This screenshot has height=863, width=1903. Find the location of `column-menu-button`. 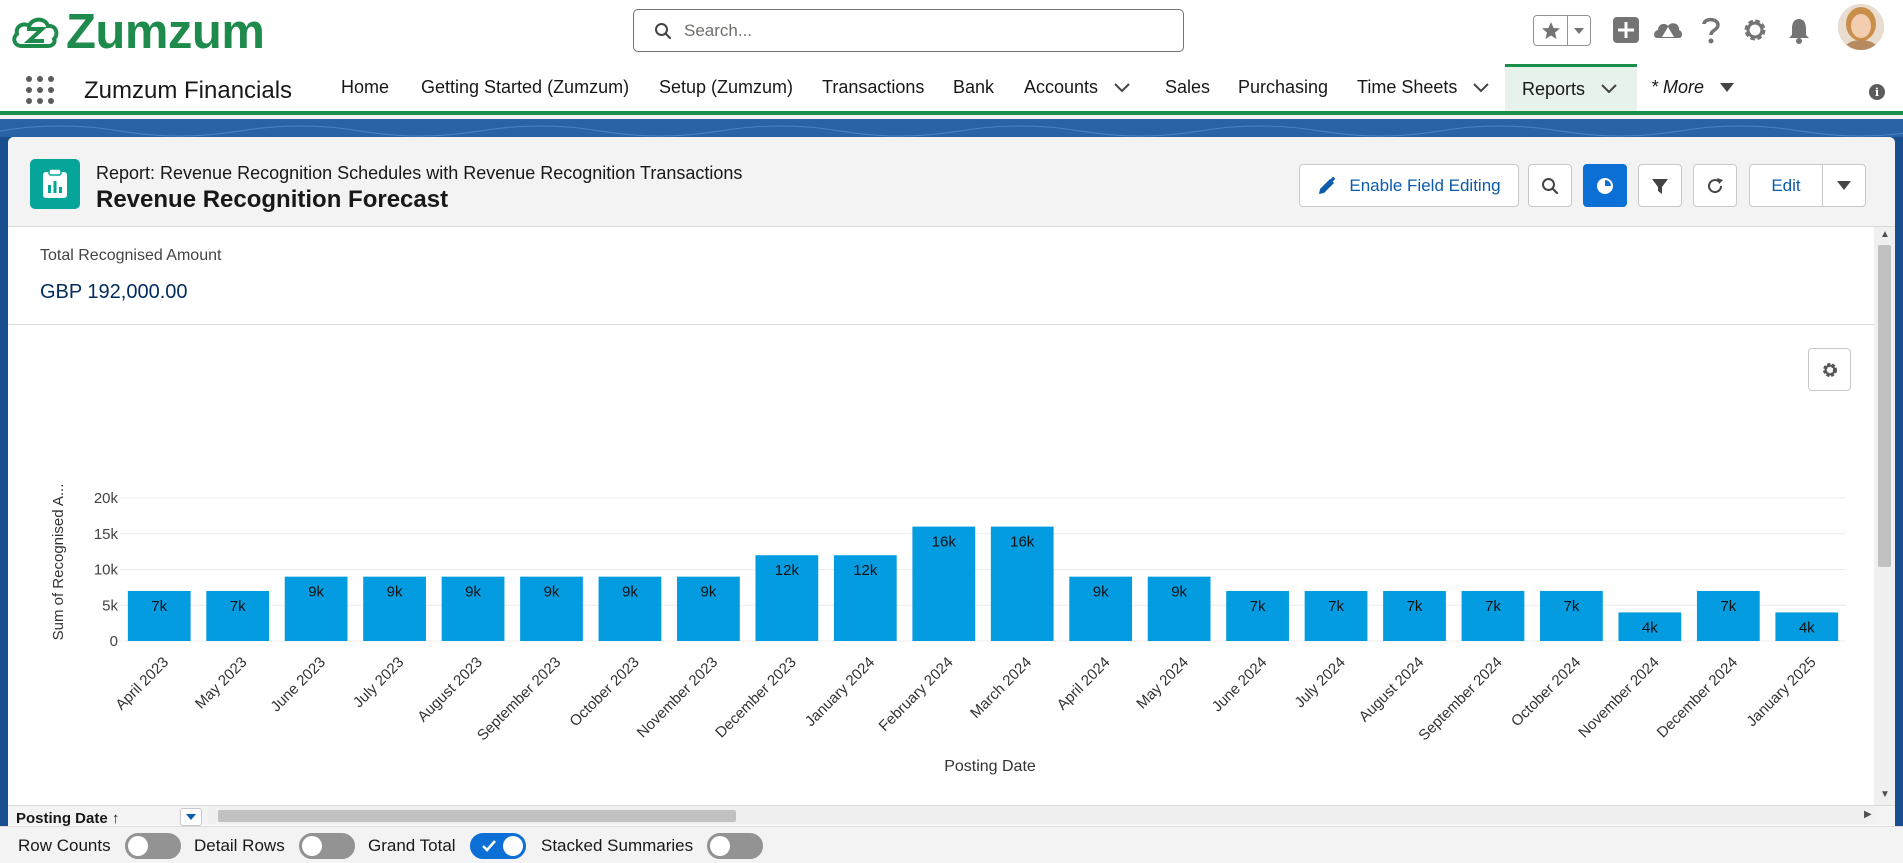

column-menu-button is located at coordinates (191, 817).